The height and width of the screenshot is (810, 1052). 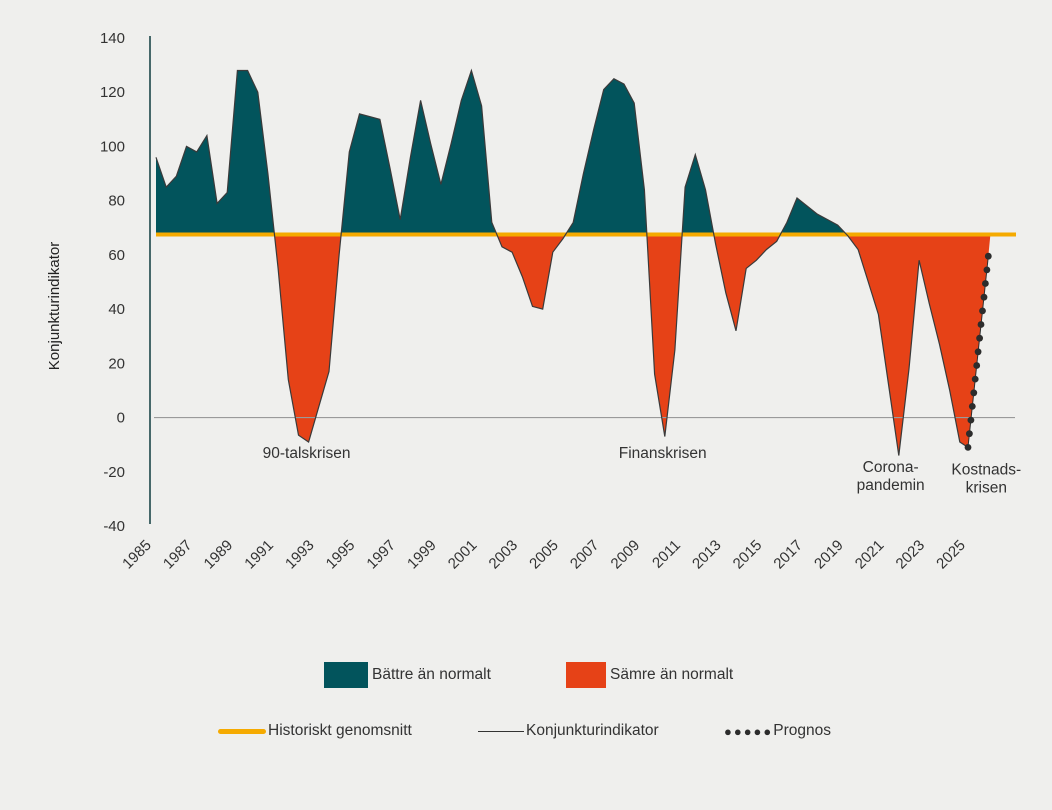 What do you see at coordinates (749, 731) in the screenshot?
I see `legend-forecast-dots: ●●●●●` at bounding box center [749, 731].